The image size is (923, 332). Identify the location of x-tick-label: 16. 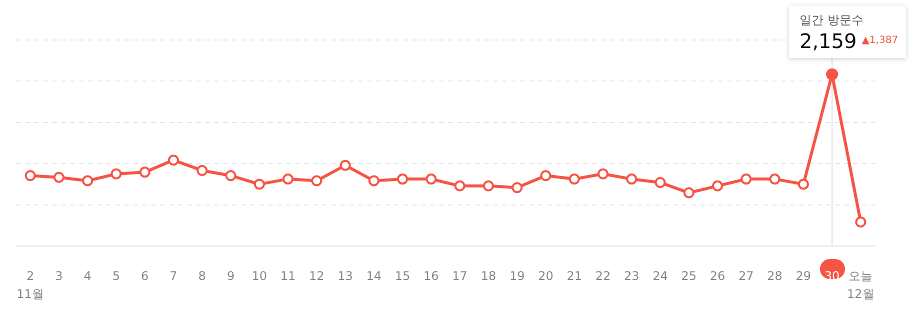
(431, 276).